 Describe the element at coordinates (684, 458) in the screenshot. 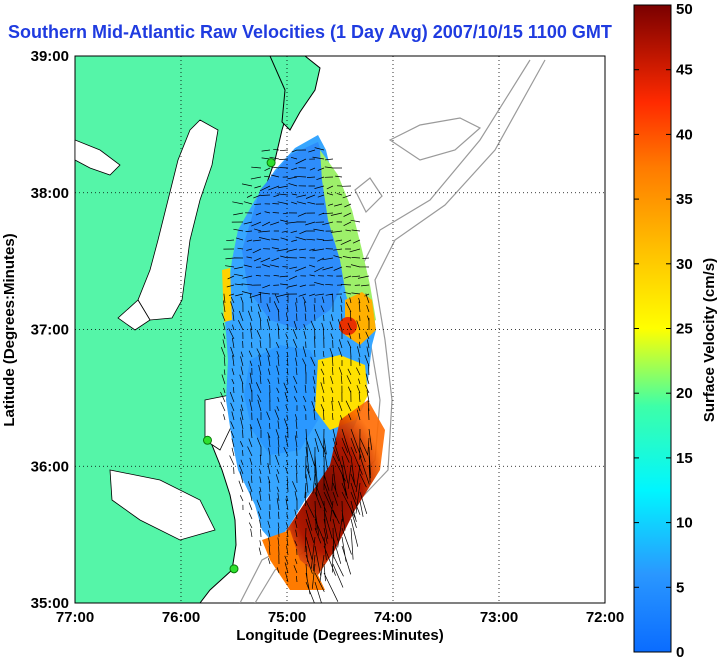

I see `colorbar-tick-label: 15` at that location.